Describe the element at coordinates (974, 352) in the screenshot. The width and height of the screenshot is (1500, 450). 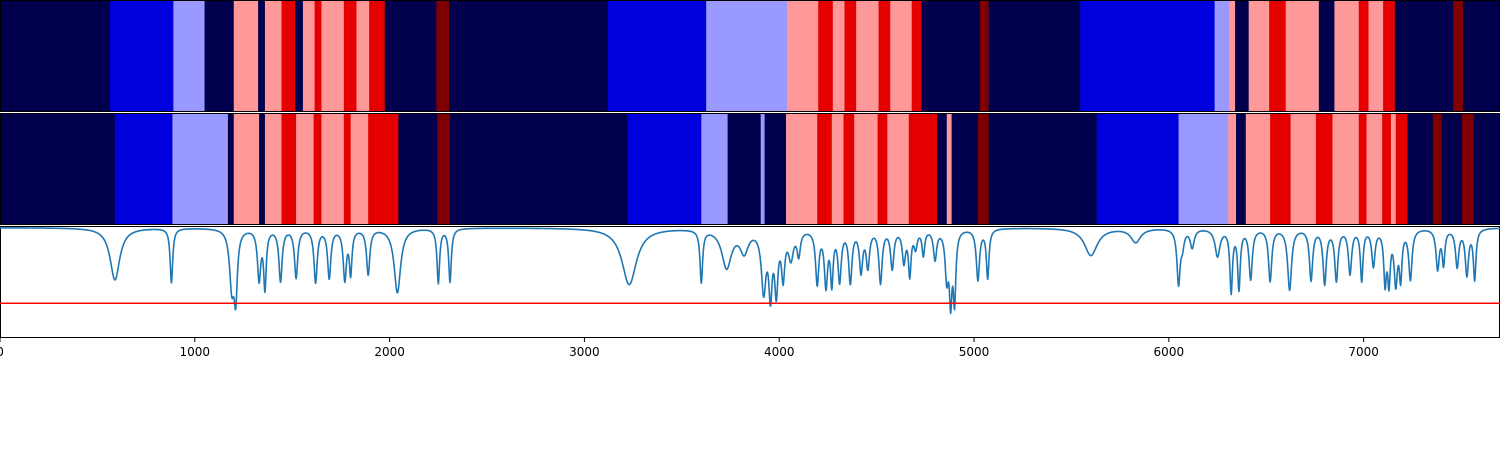
I see `x-tick-label: 5000` at that location.